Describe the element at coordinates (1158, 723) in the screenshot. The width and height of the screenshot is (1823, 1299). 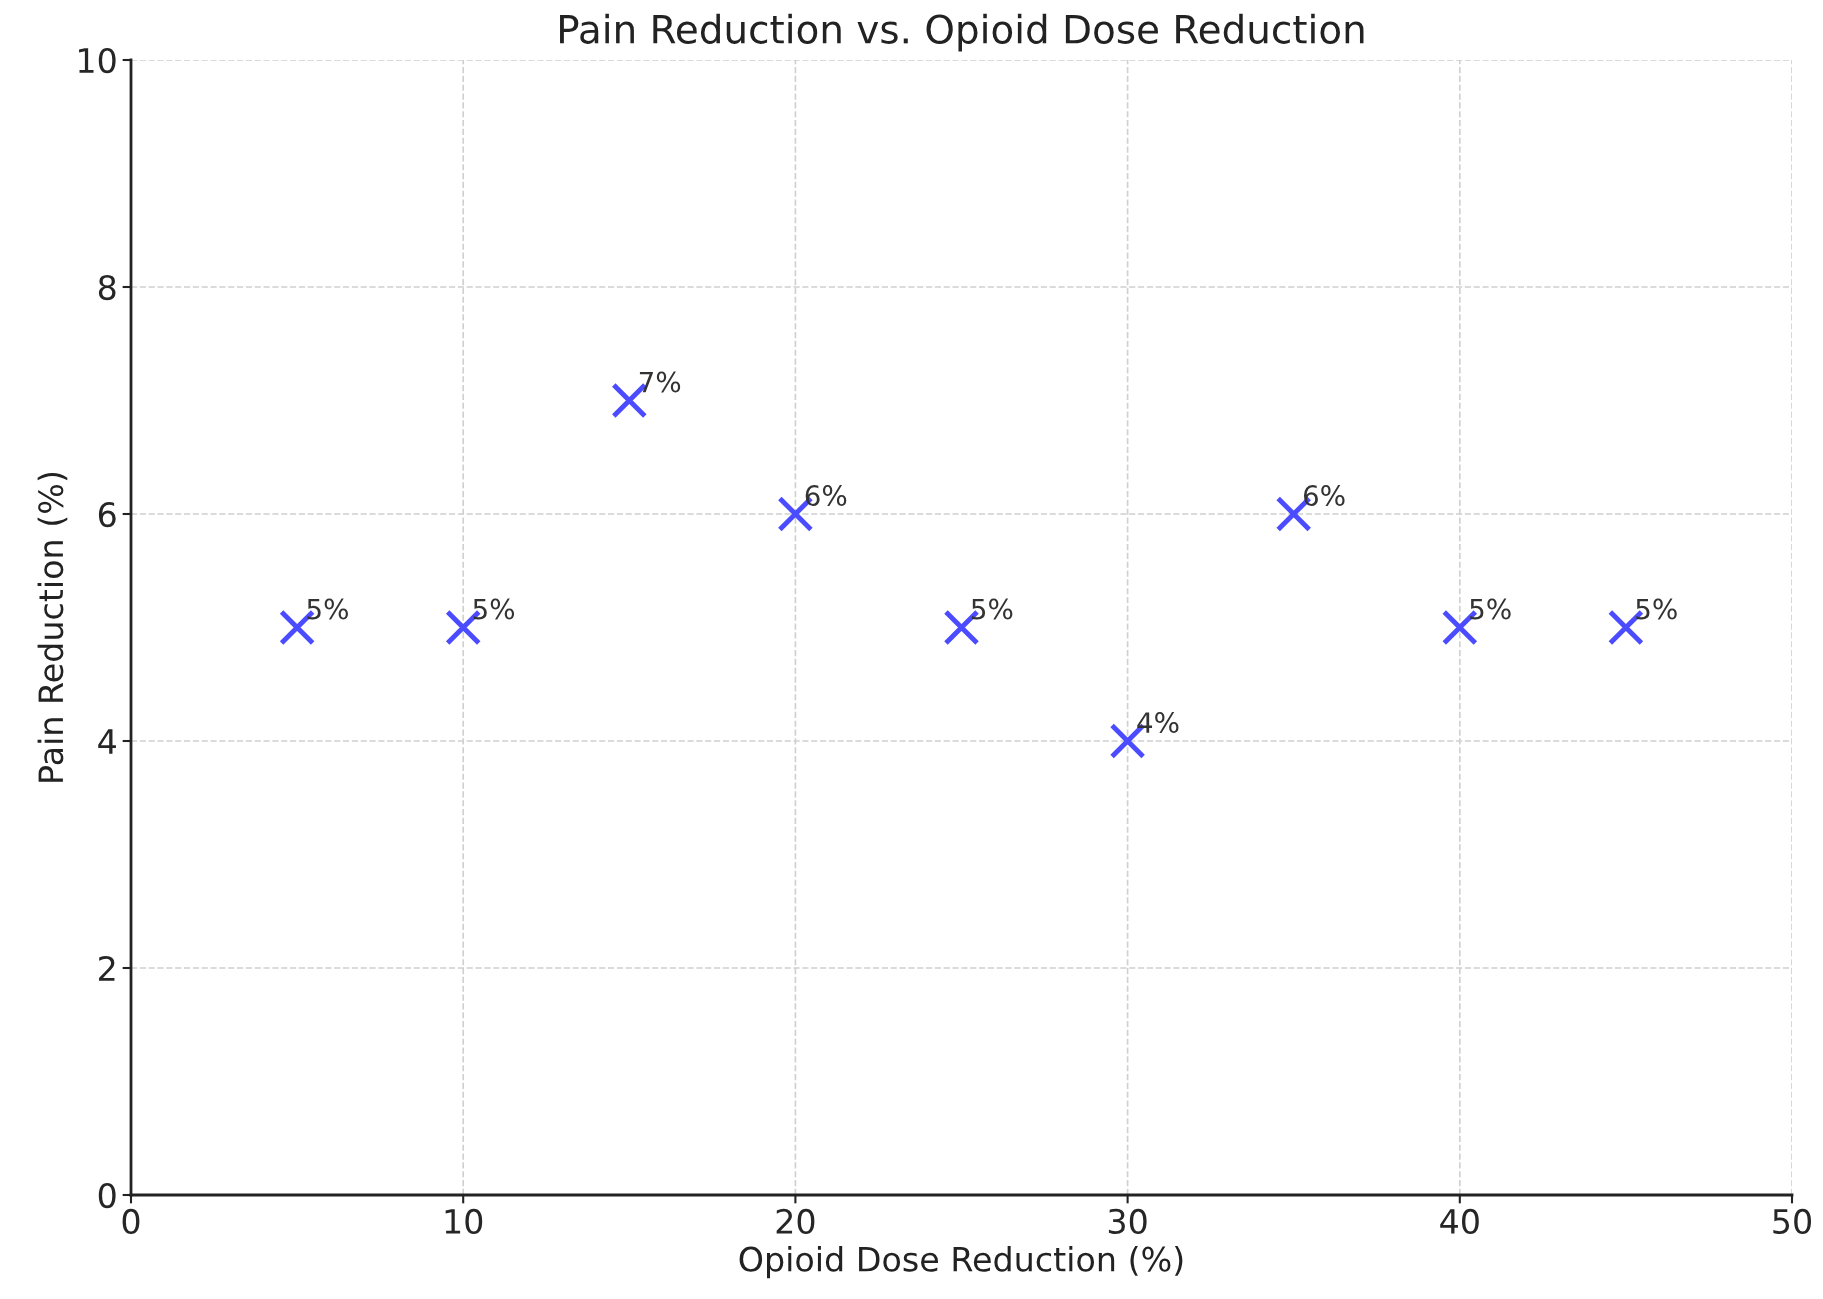
I see `data-label: 4%` at that location.